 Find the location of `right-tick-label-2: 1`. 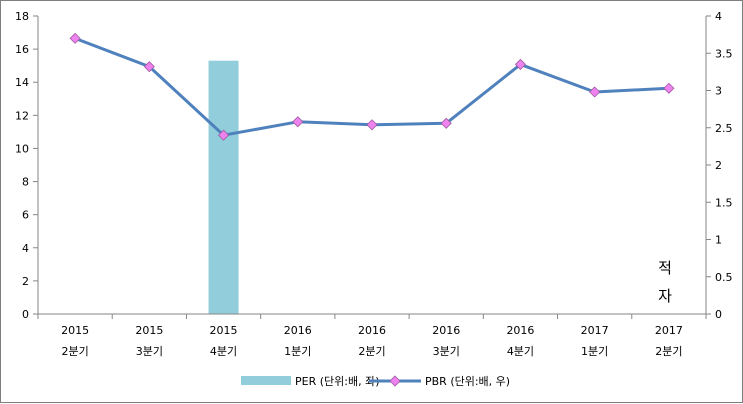

right-tick-label-2: 1 is located at coordinates (718, 240).